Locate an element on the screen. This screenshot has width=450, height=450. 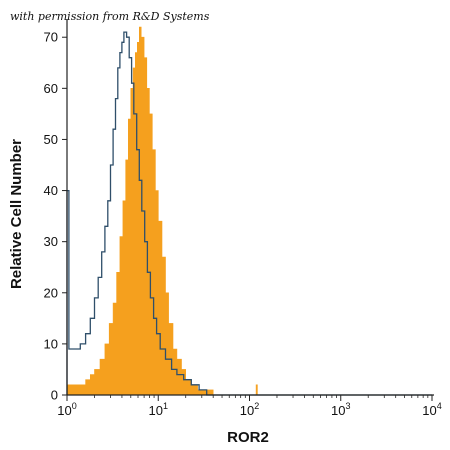
x-tick-label: 10³ is located at coordinates (340, 409).